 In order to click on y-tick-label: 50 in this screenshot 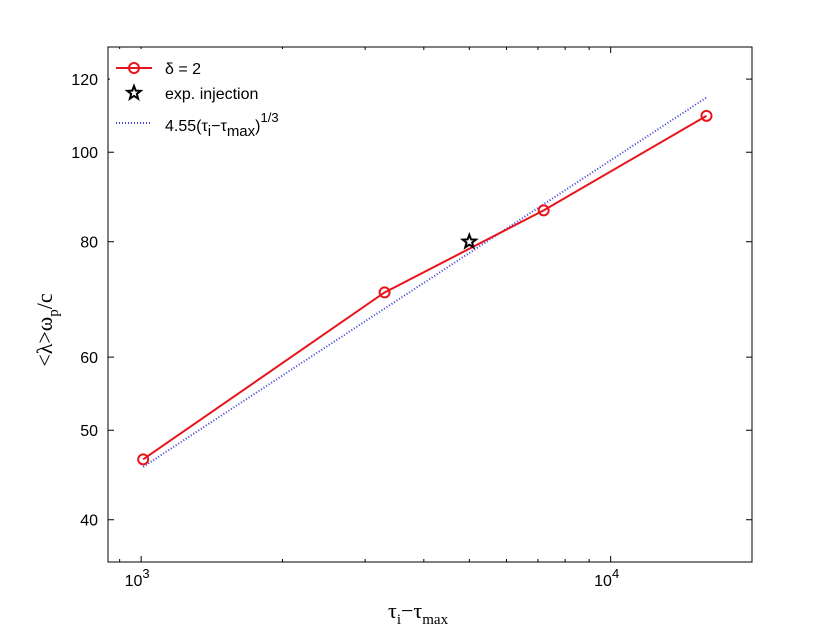, I will do `click(89, 431)`.